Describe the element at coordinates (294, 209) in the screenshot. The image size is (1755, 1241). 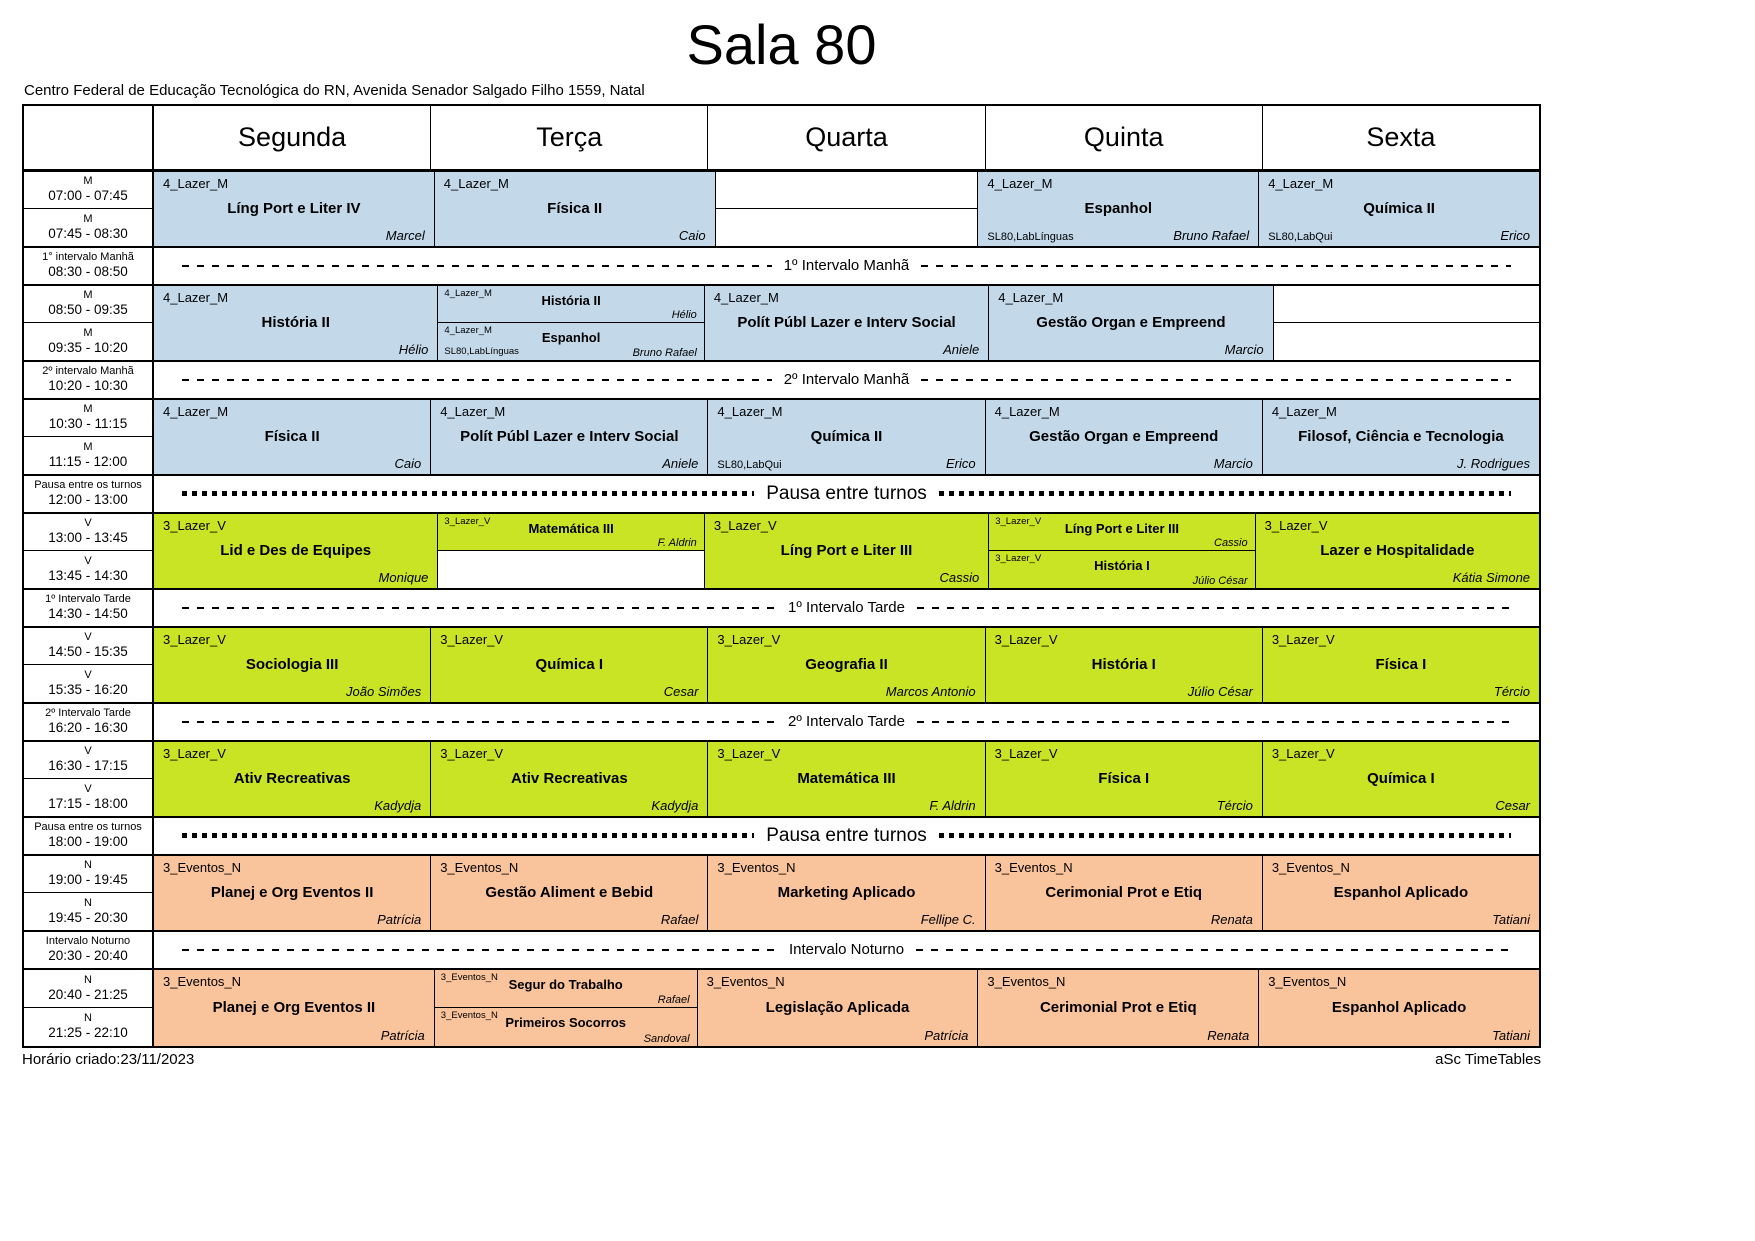
I see `subject-label: Líng Port e Liter IV` at that location.